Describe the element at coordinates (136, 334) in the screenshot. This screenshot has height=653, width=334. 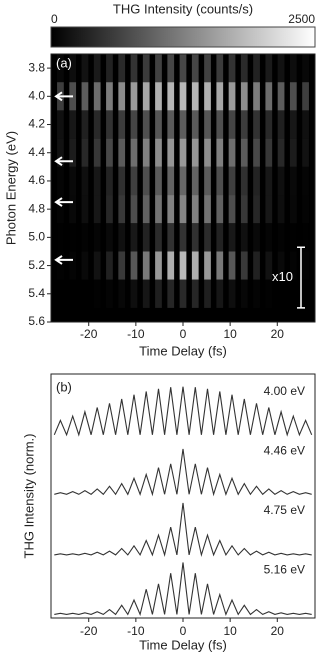
I see `x-tick-label: -10` at that location.